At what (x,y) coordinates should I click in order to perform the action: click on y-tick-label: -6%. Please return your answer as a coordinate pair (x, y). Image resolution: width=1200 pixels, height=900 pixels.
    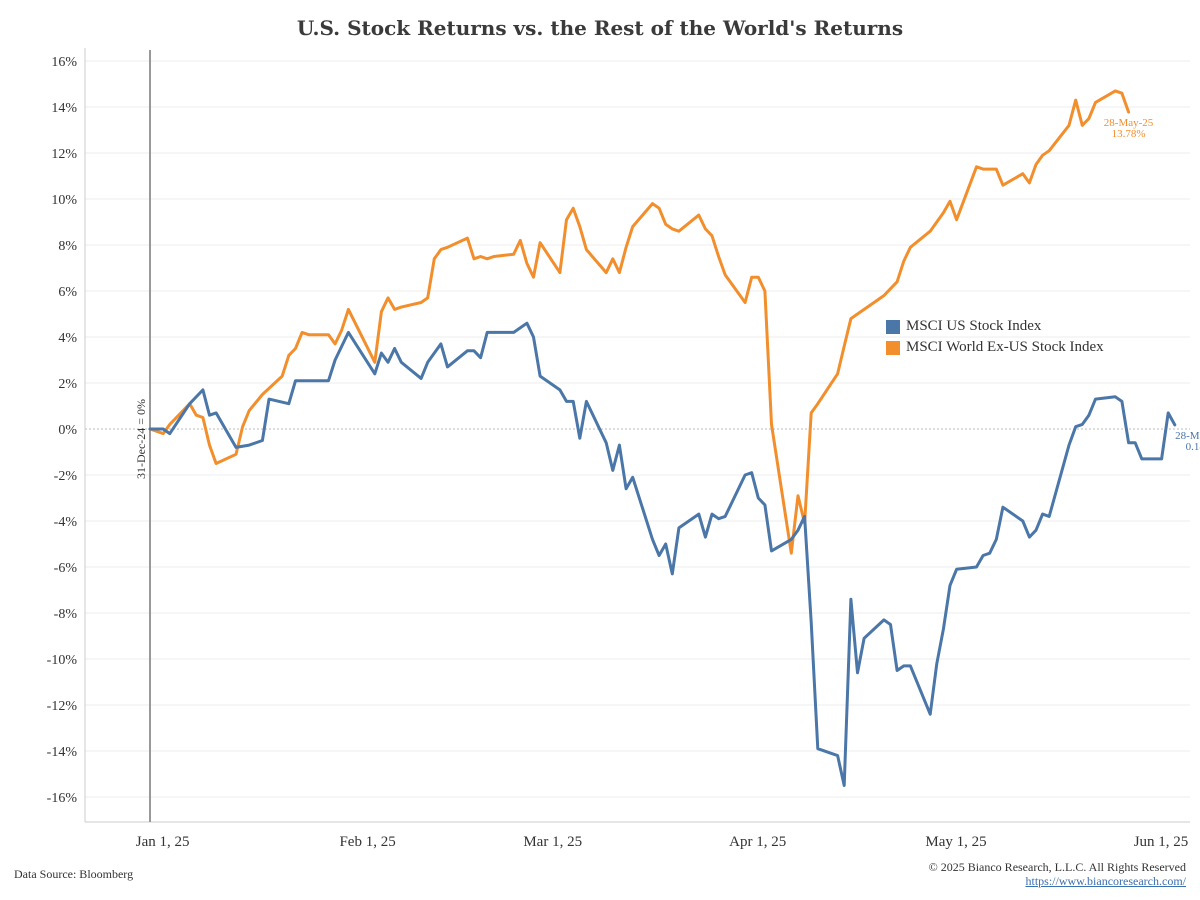
    Looking at the image, I should click on (66, 568).